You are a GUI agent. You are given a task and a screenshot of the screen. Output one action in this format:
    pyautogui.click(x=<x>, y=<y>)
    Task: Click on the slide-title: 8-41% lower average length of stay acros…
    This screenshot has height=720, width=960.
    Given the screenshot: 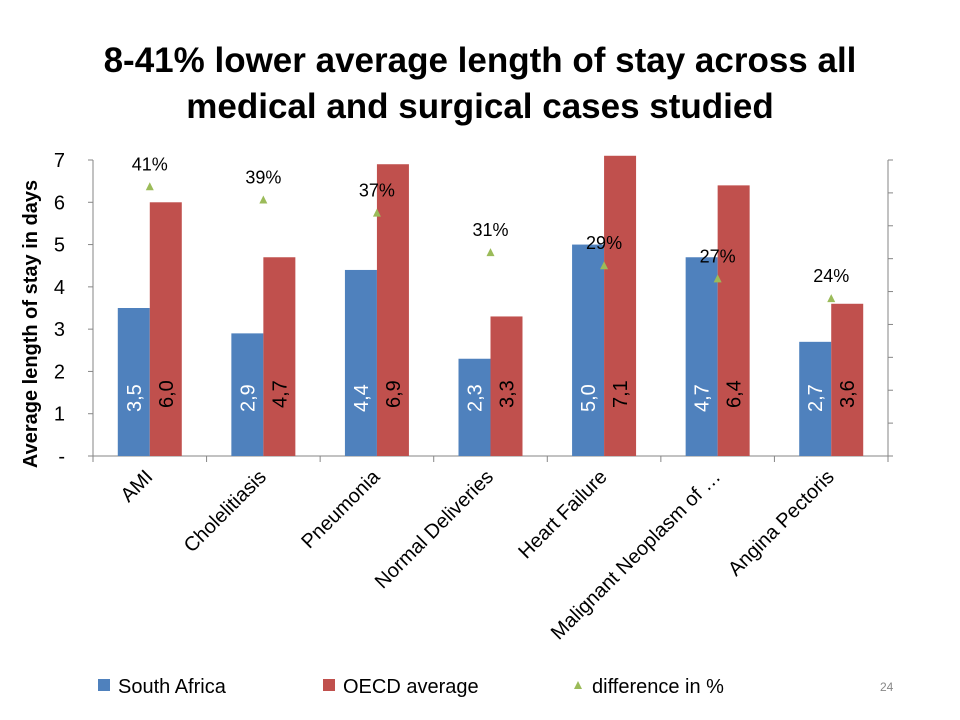 What is the action you would take?
    pyautogui.click(x=480, y=84)
    